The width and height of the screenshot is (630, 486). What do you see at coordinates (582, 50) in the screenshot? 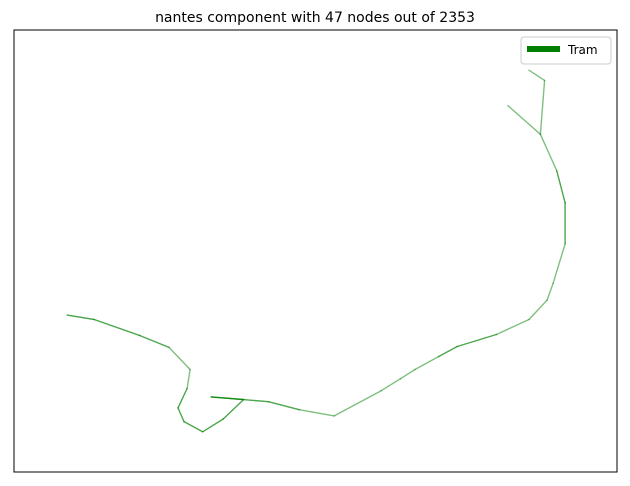
I see `legend-label-tram: Tram` at bounding box center [582, 50].